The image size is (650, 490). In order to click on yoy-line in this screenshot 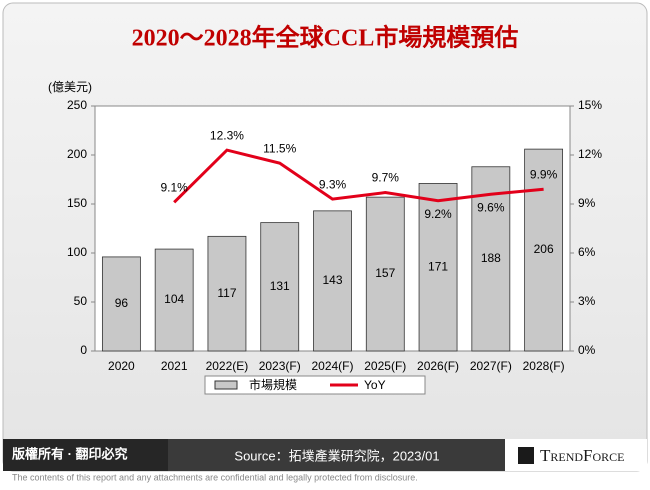, I will do `click(358, 176)`.